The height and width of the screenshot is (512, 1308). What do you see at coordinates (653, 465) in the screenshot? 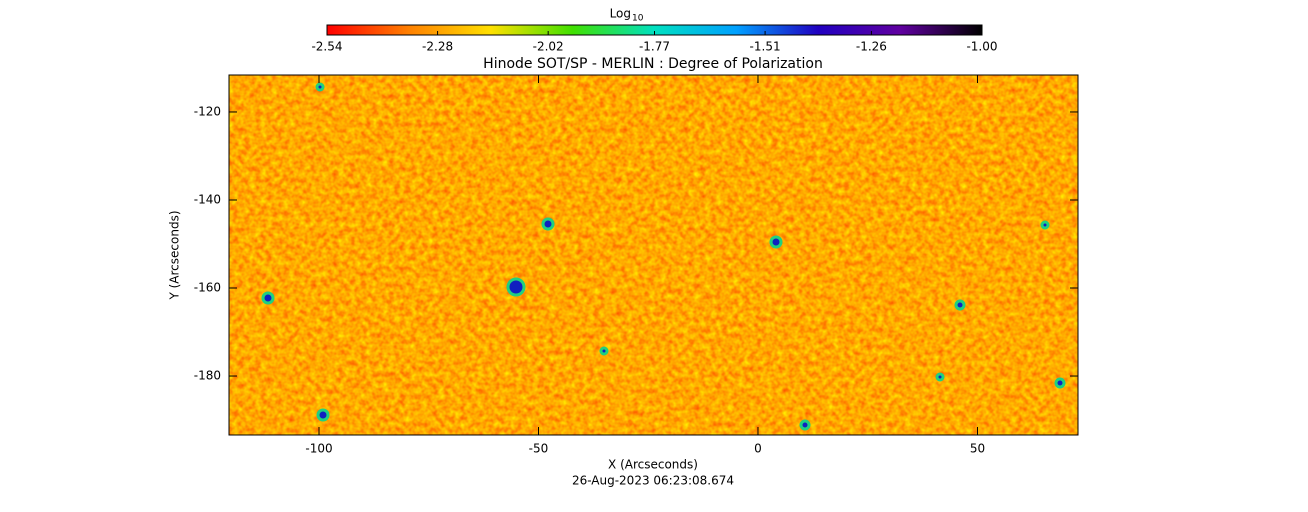
I see `x-axis-label: X (Arcseconds)` at bounding box center [653, 465].